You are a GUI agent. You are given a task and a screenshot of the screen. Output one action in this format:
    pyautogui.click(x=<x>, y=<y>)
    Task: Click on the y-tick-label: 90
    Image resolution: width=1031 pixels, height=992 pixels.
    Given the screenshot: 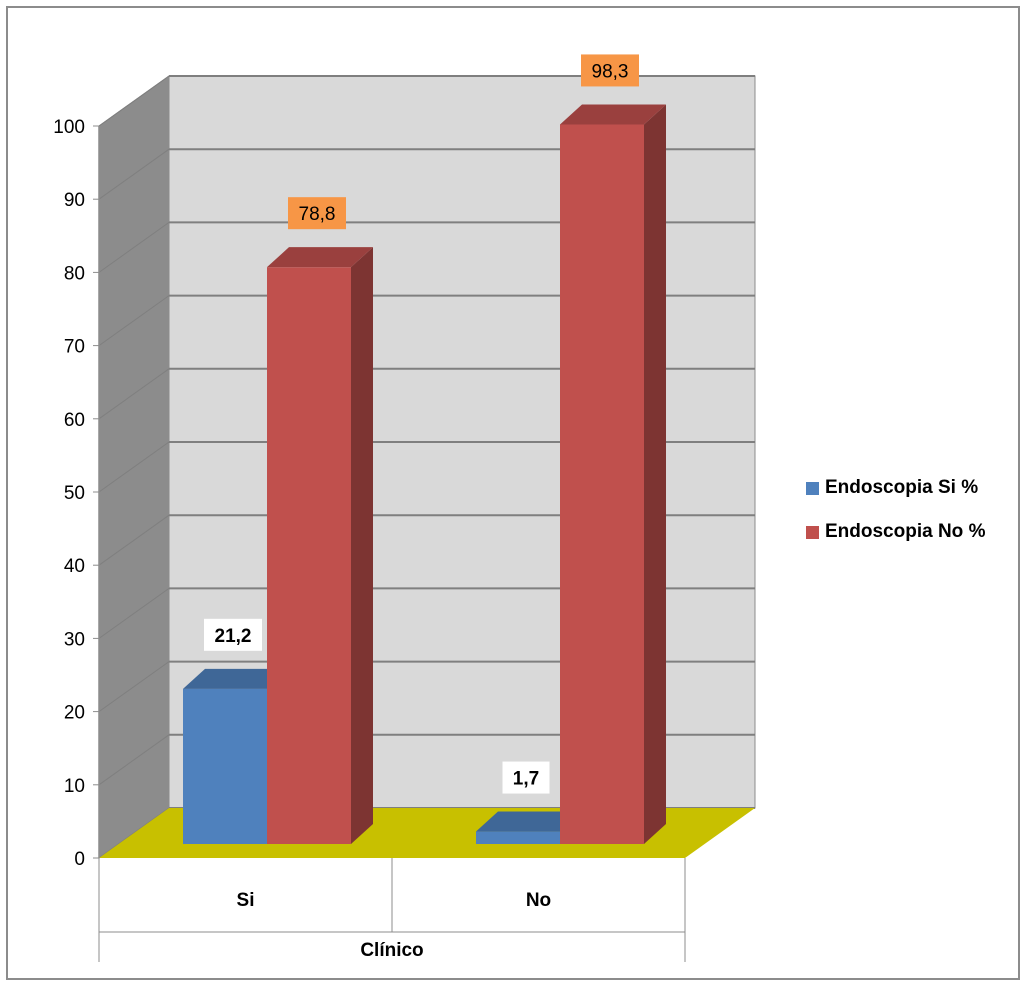 What is the action you would take?
    pyautogui.click(x=74, y=200)
    